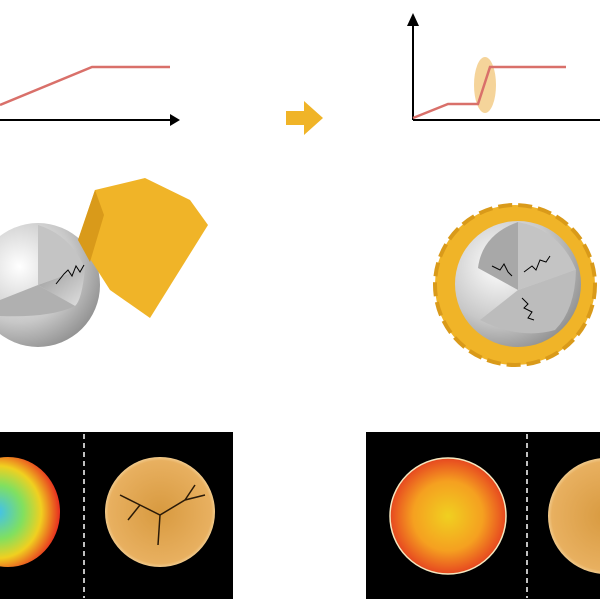 The image size is (600, 600). Describe the element at coordinates (162, 515) in the screenshot. I see `cracks` at that location.